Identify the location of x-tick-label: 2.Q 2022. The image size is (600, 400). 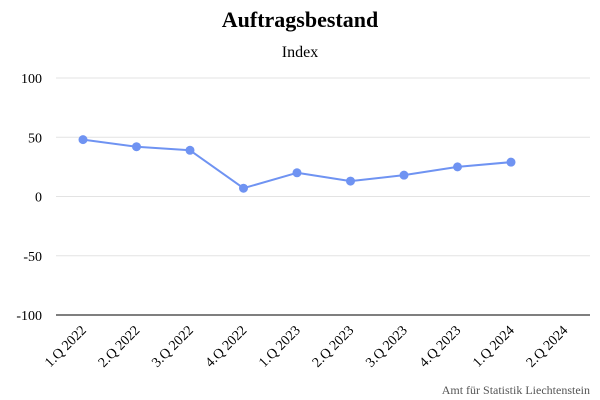
(119, 346).